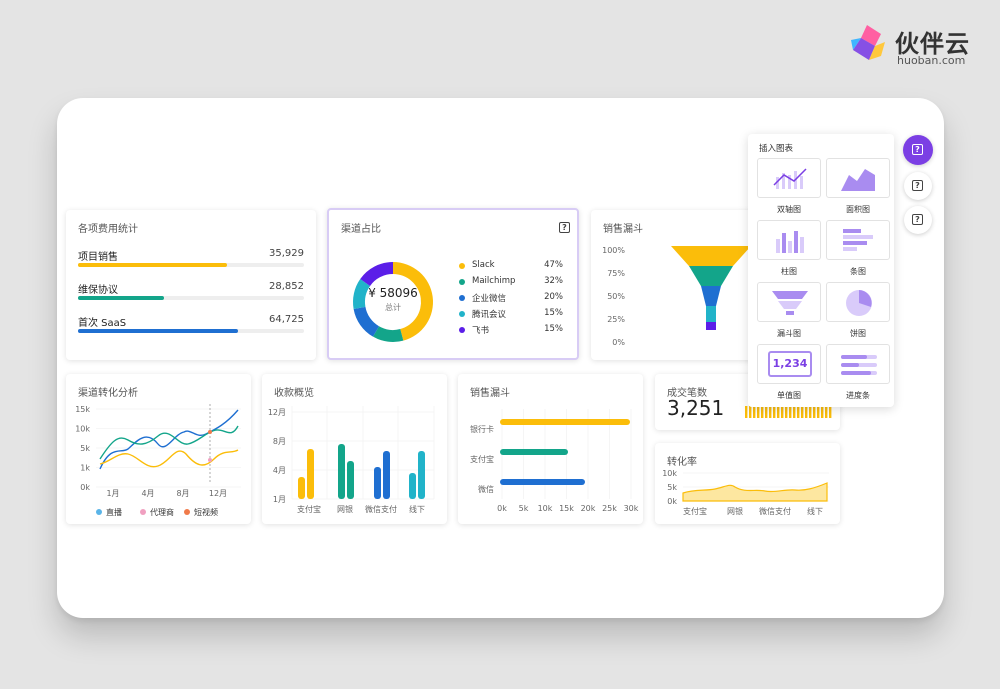 Image resolution: width=1000 pixels, height=689 pixels. What do you see at coordinates (121, 298) in the screenshot?
I see `progress-fill` at bounding box center [121, 298].